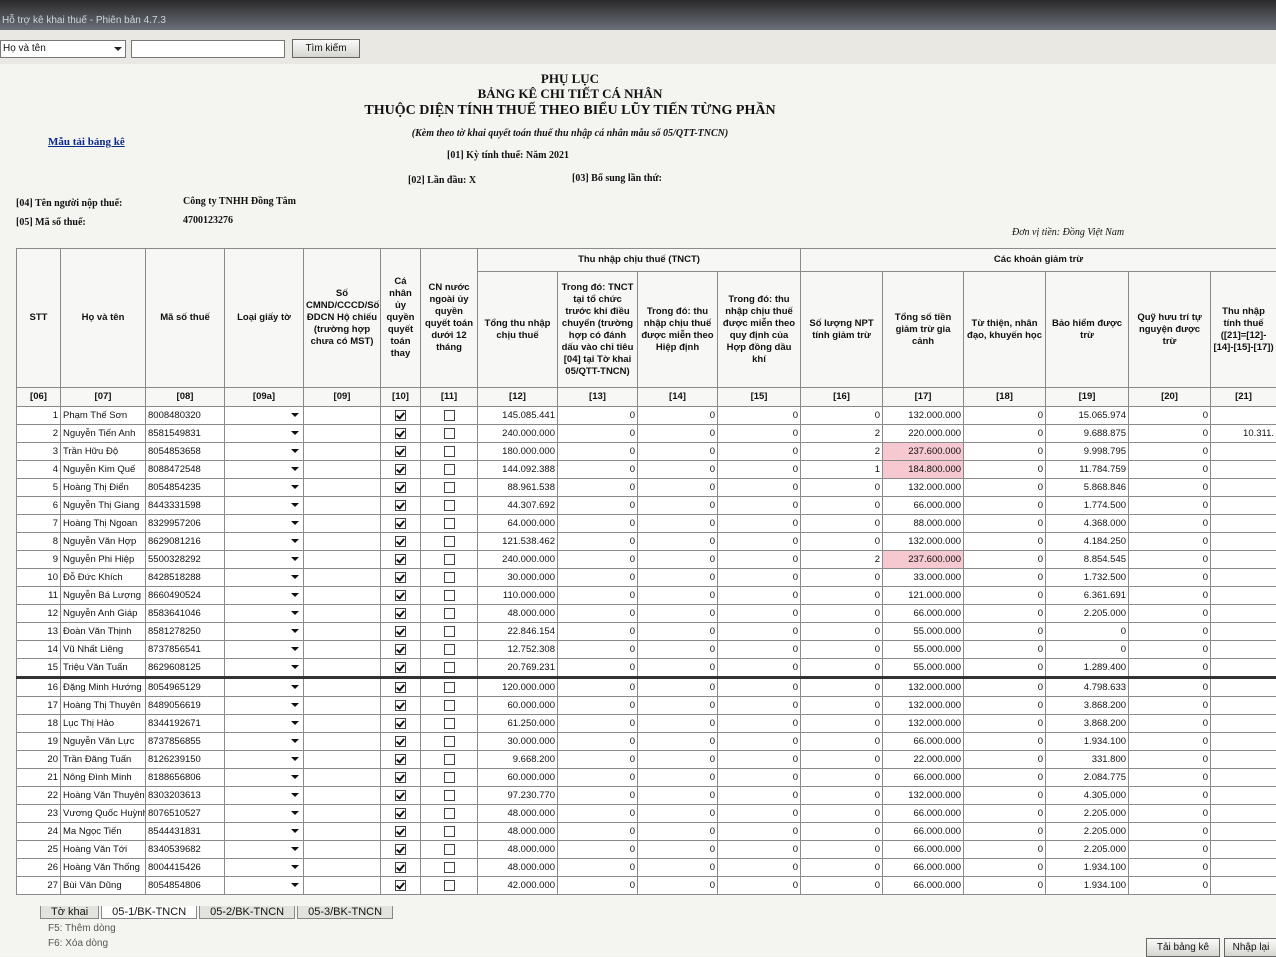 Image resolution: width=1276 pixels, height=957 pixels. Describe the element at coordinates (103, 524) in the screenshot. I see `full-name: Hoàng Thị Ngoan` at that location.